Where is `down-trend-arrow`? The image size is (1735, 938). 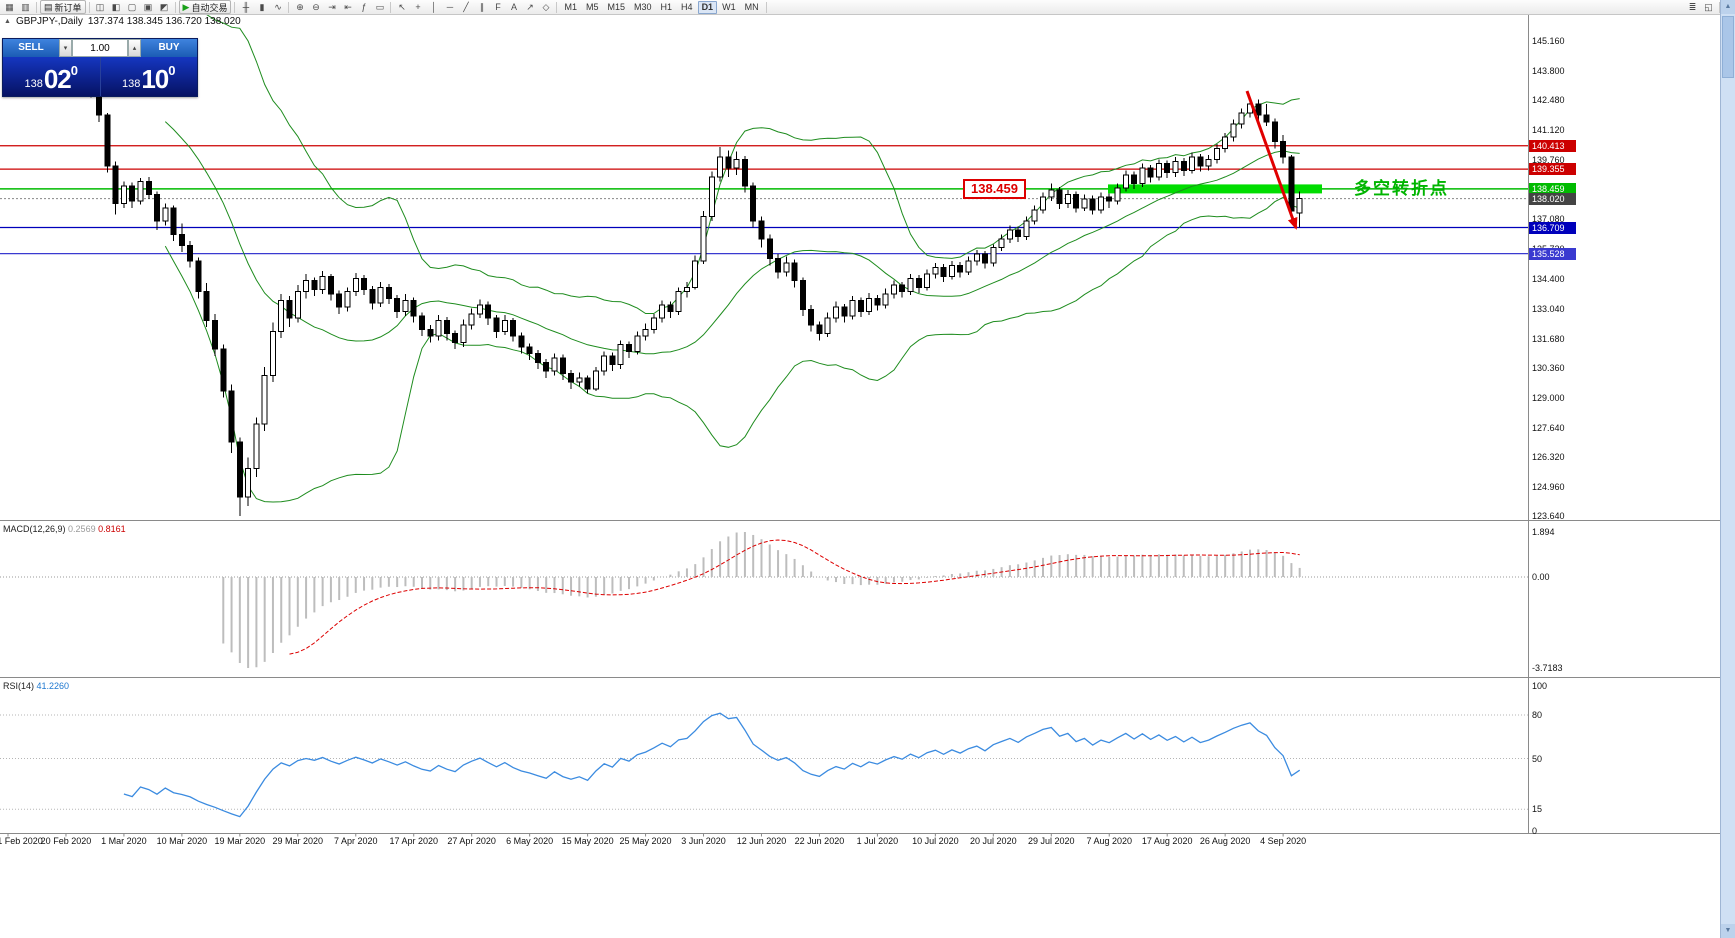 down-trend-arrow is located at coordinates (1271, 160).